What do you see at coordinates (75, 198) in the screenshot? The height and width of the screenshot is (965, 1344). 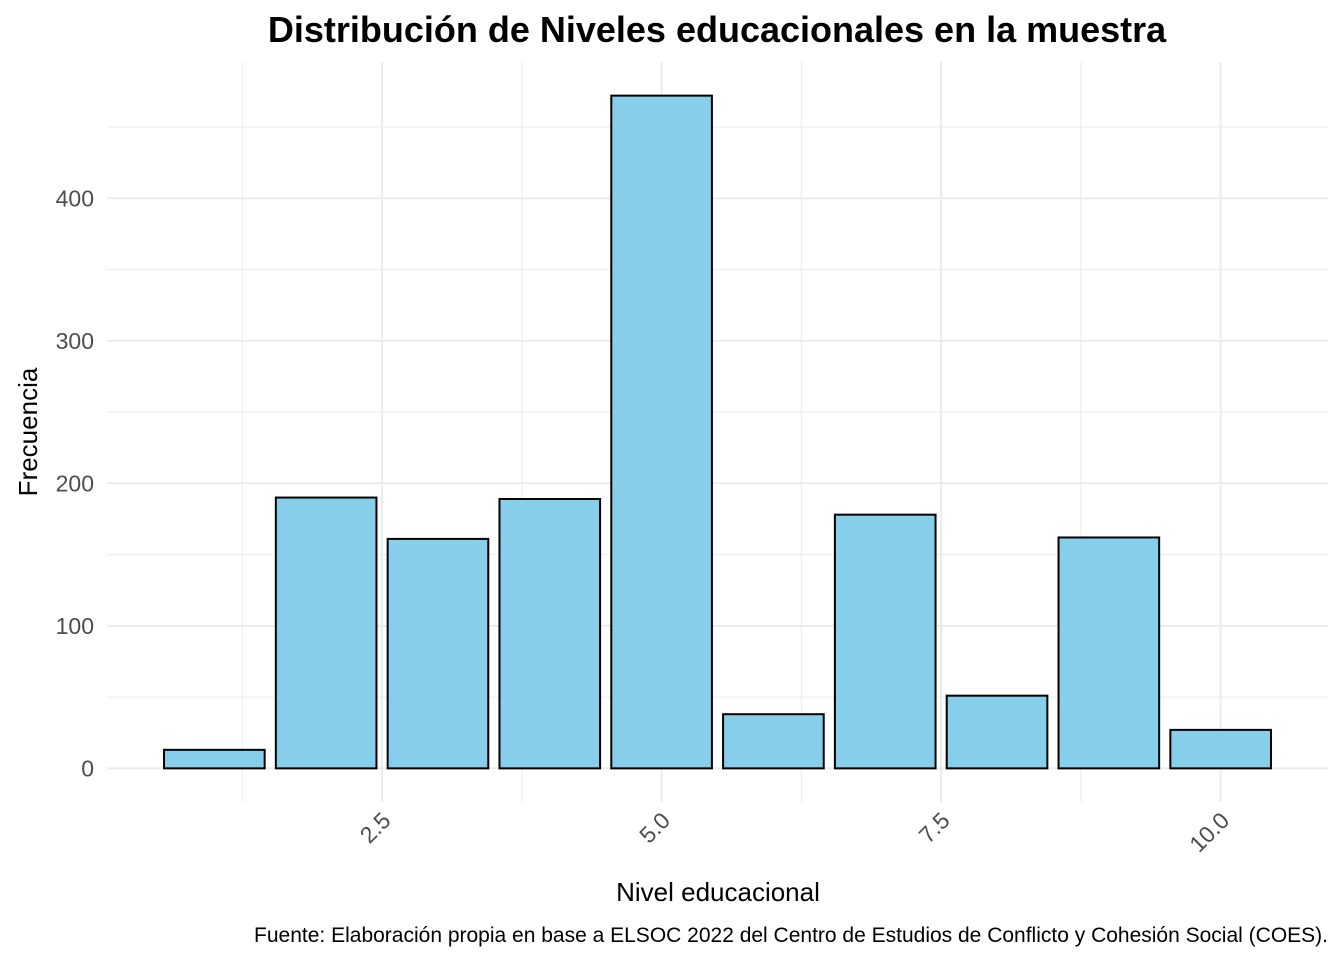 I see `y-tick-label: 400` at bounding box center [75, 198].